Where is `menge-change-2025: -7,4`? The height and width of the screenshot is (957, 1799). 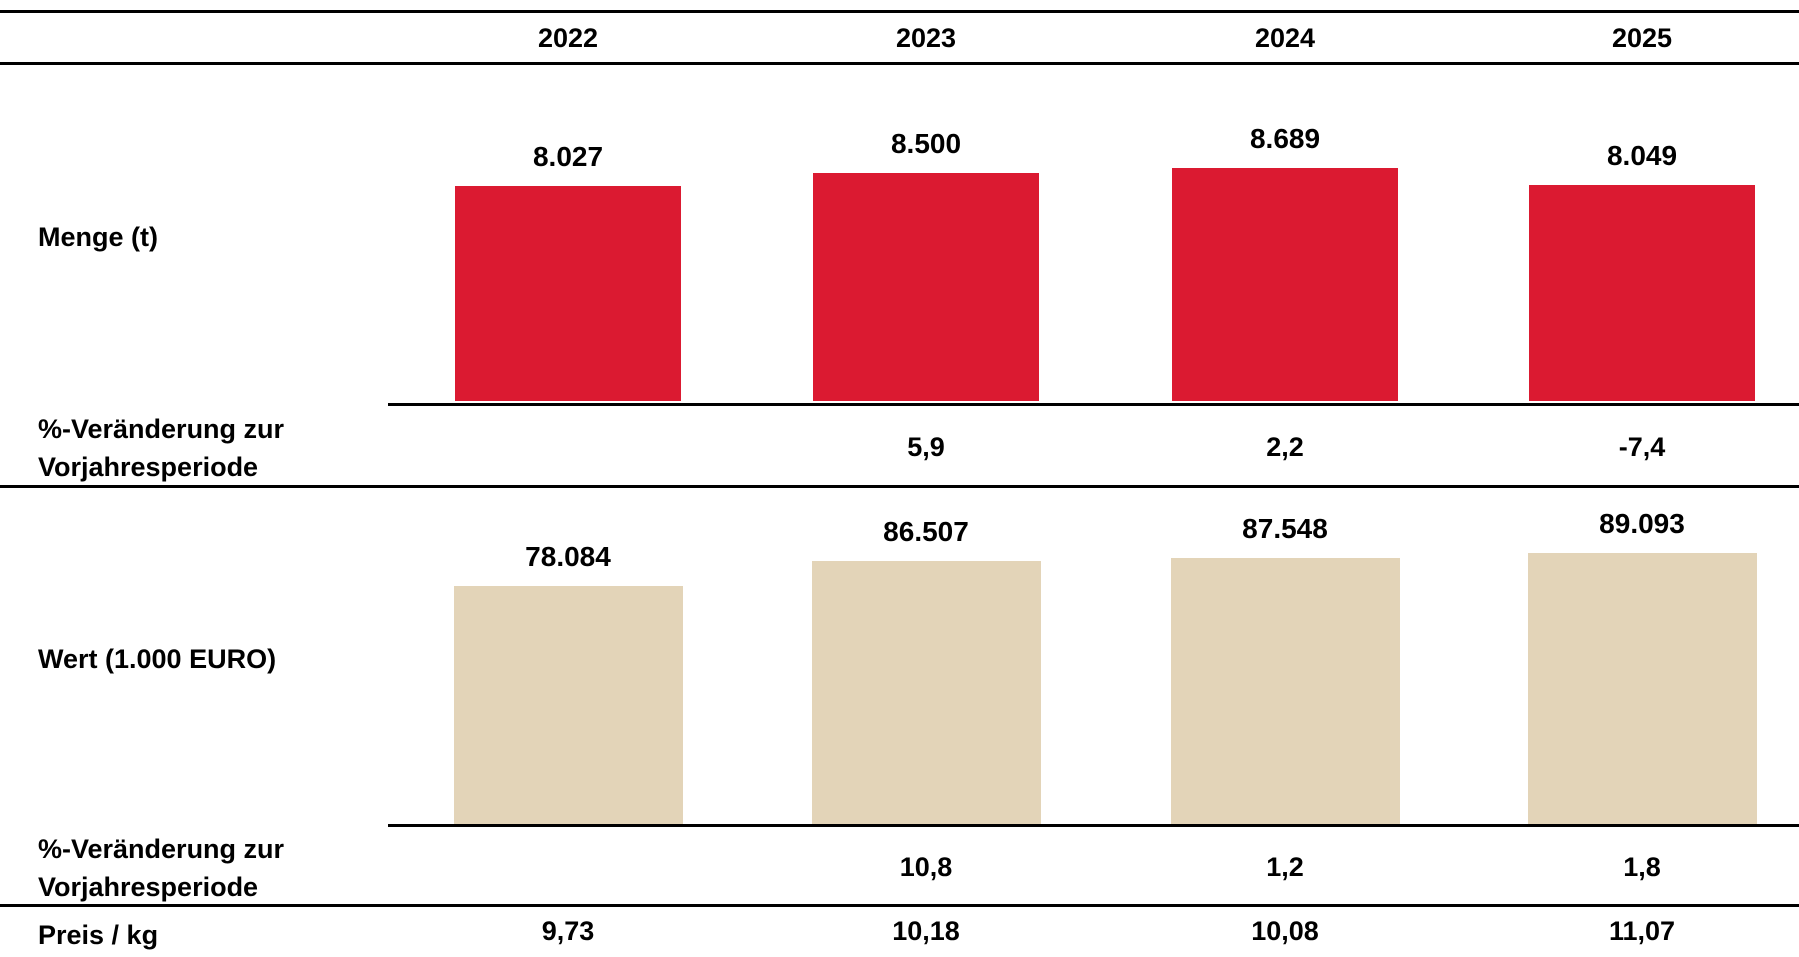
menge-change-2025: -7,4 is located at coordinates (1642, 447).